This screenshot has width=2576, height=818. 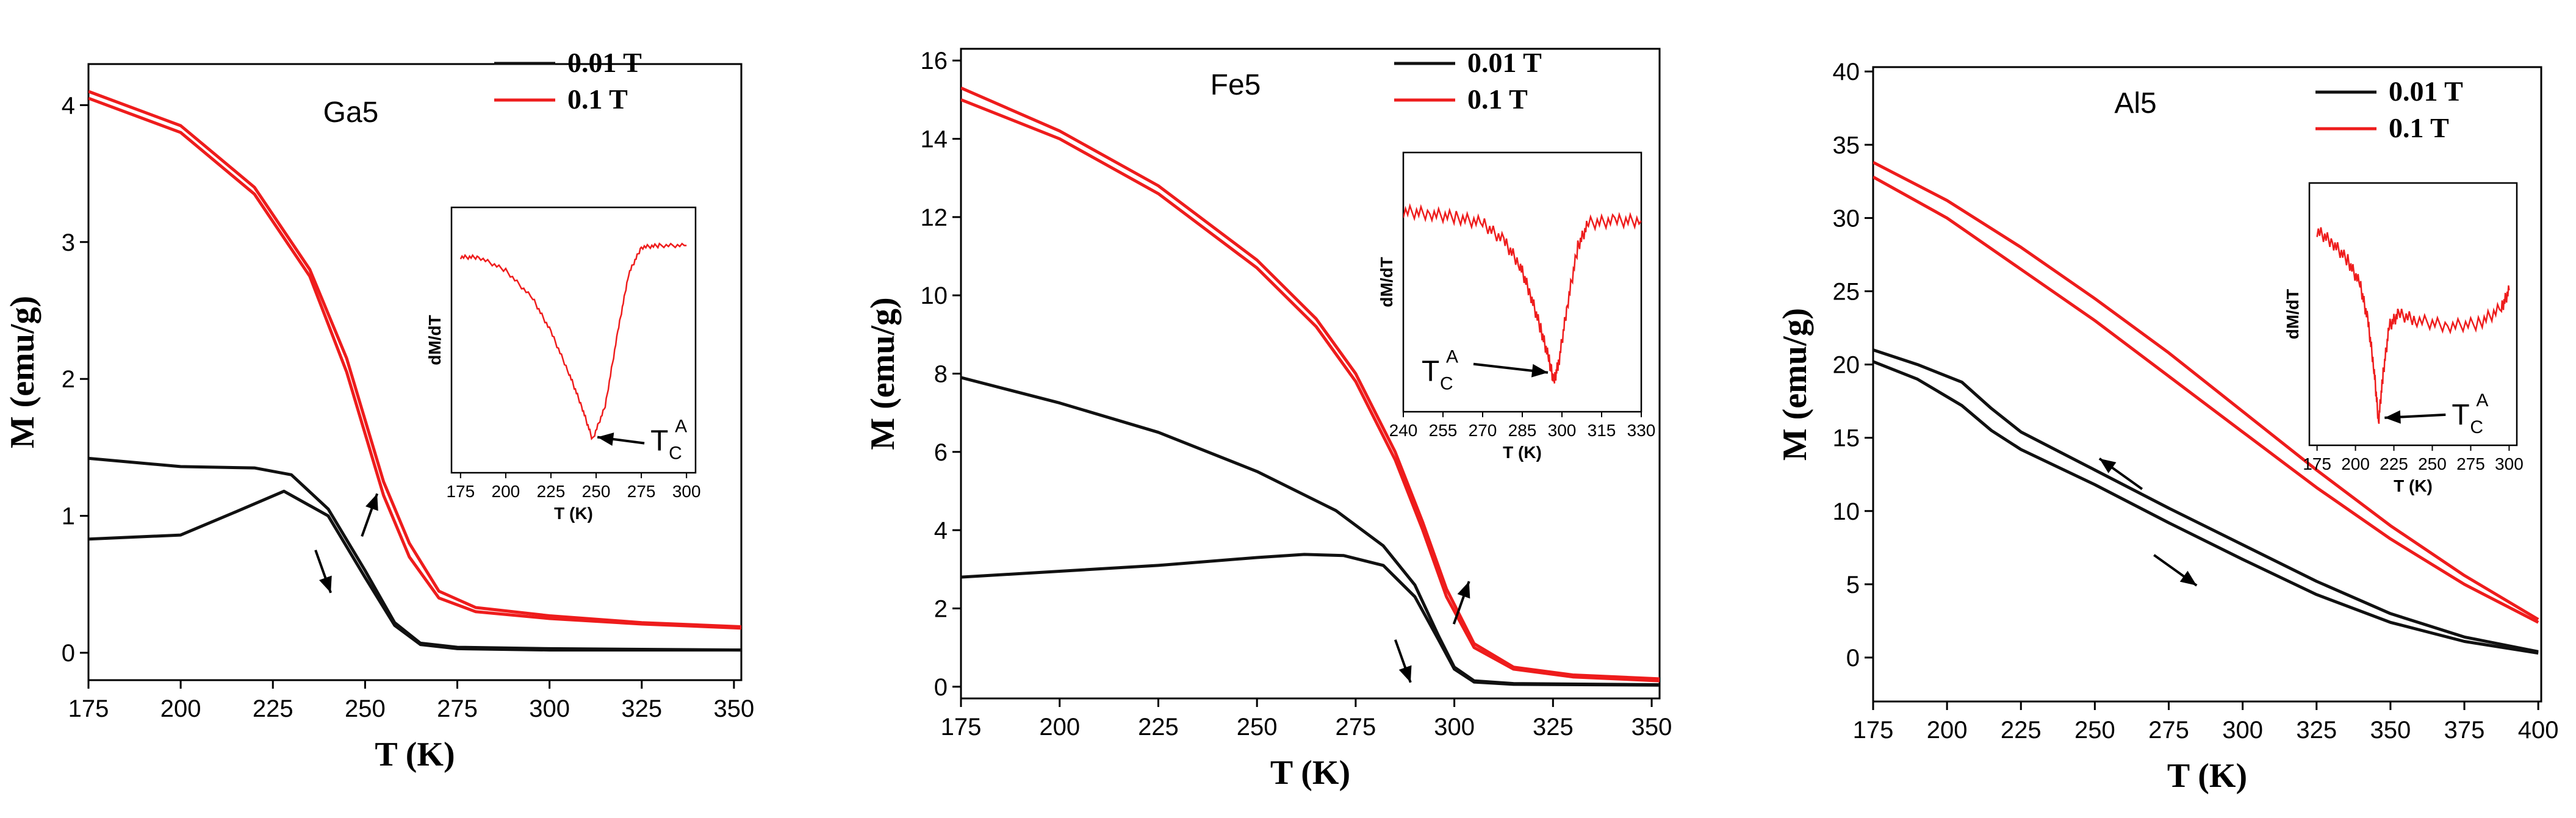 What do you see at coordinates (2476, 427) in the screenshot?
I see `tc-label-sub: C` at bounding box center [2476, 427].